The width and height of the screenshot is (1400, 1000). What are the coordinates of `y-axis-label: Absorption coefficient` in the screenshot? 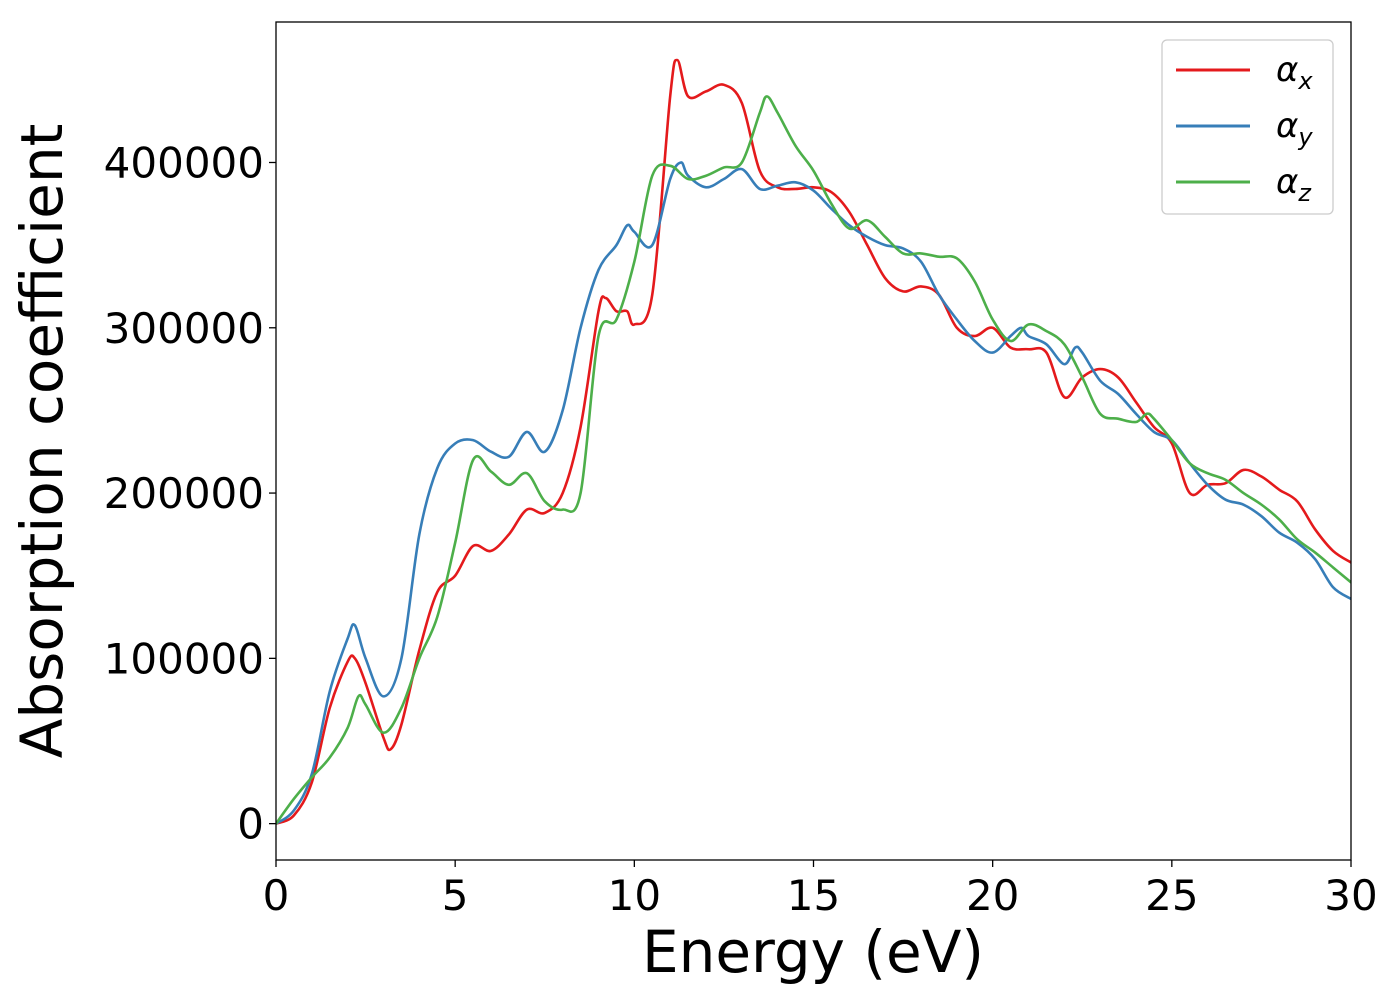 It's located at (42, 441).